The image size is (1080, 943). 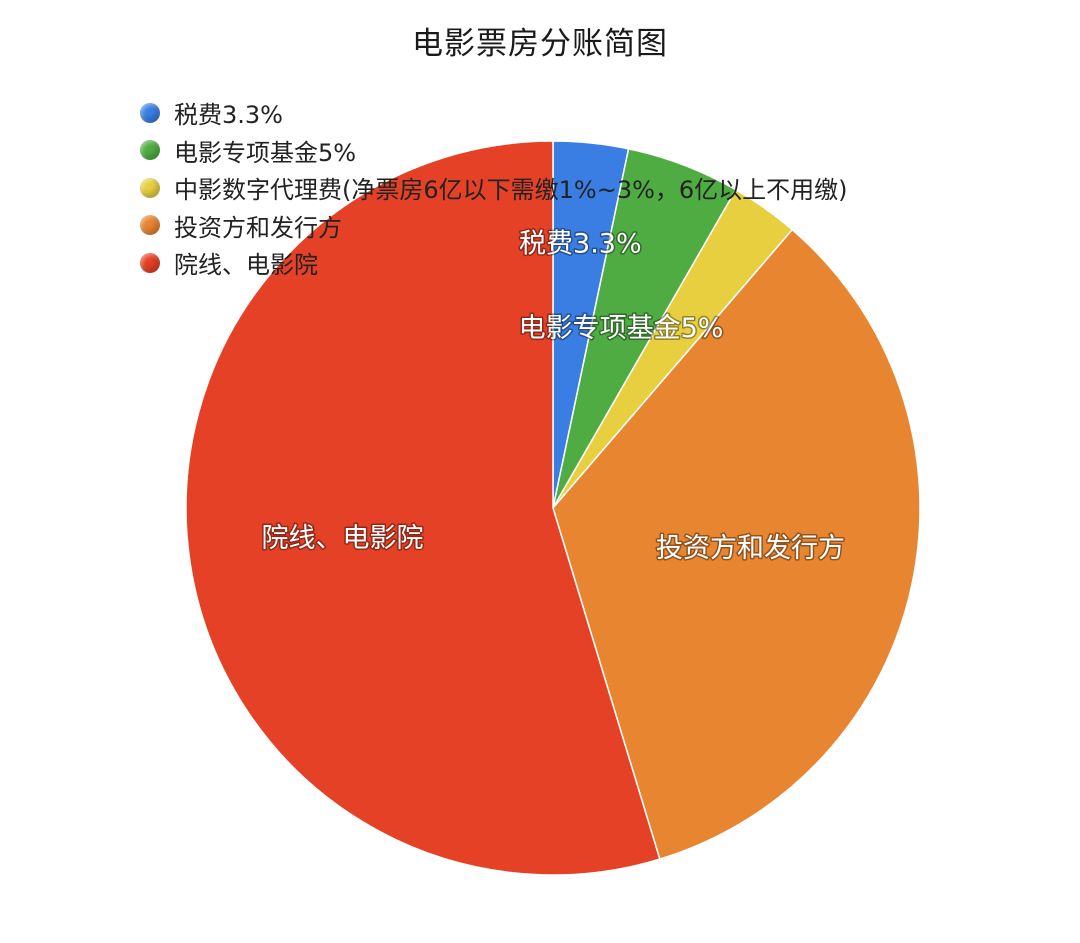 What do you see at coordinates (494, 226) in the screenshot?
I see `legend-item-investors-distributors: 投资方和发行方` at bounding box center [494, 226].